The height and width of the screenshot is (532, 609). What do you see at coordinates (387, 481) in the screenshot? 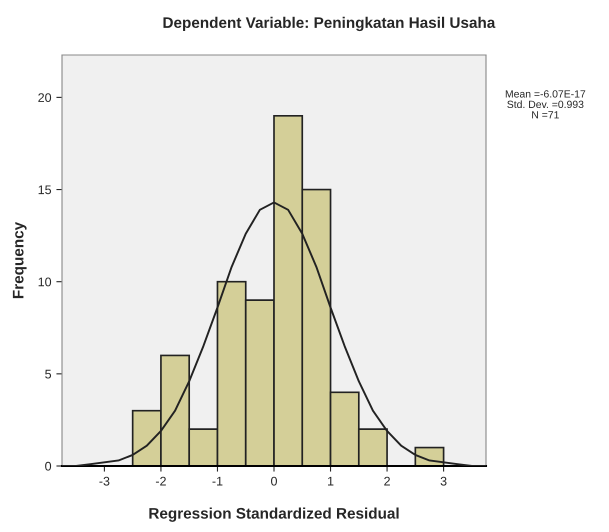
I see `x-tick-label: 2` at bounding box center [387, 481].